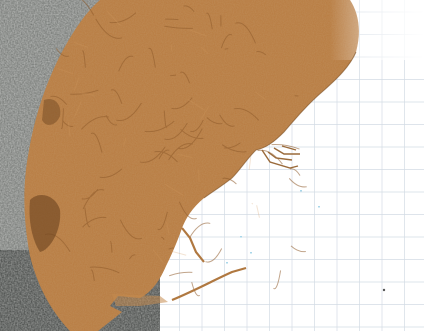 This screenshot has height=331, width=424. Describe the element at coordinates (209, 264) in the screenshot. I see `port-breakwater` at that location.